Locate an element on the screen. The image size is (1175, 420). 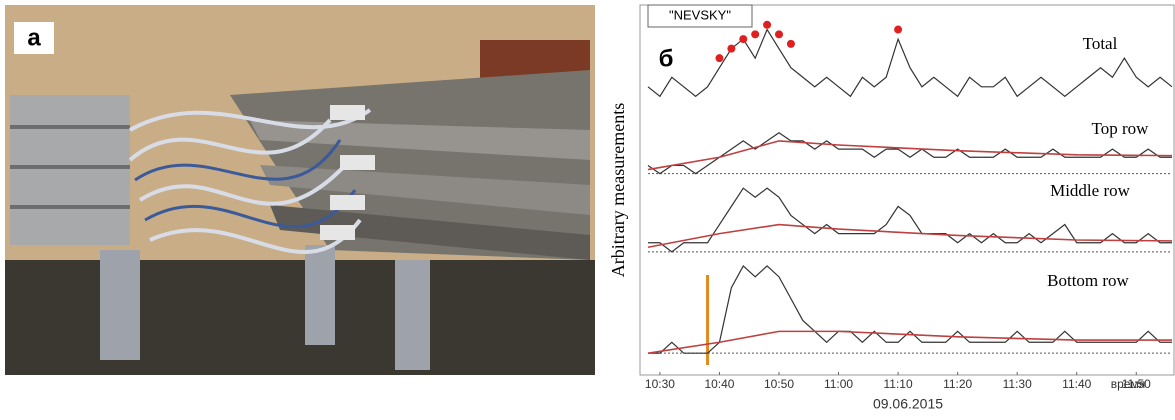
leg is located at coordinates (120, 305).